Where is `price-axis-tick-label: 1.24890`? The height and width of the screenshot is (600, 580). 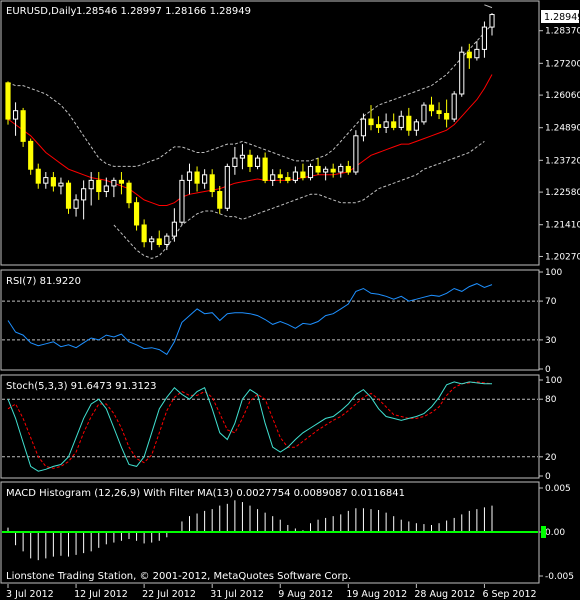
price-axis-tick-label: 1.24890 is located at coordinates (562, 129).